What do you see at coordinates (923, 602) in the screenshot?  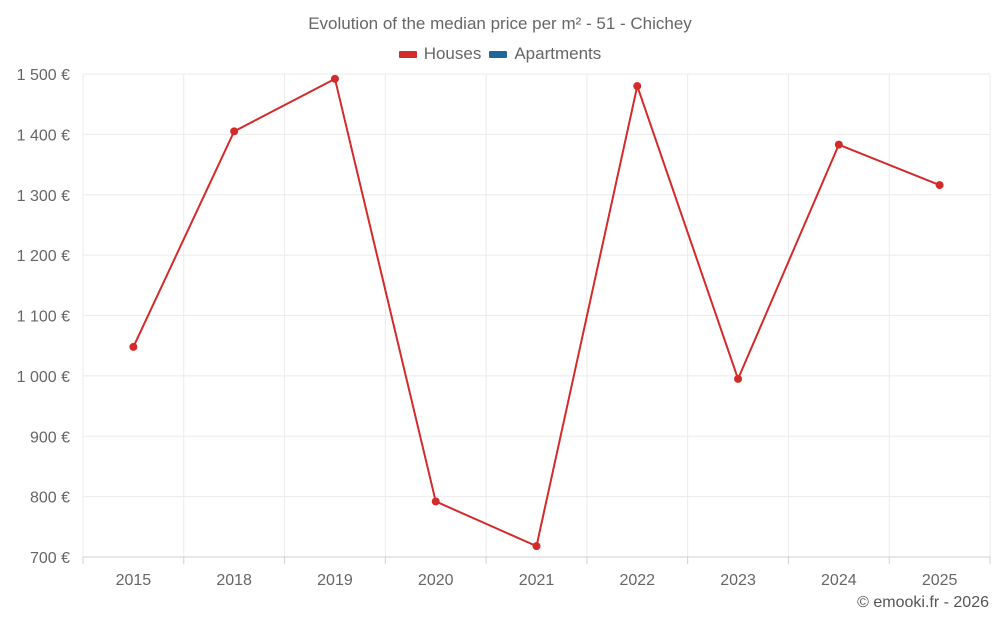 I see `copyright-credit: © emooki.fr - 2026` at bounding box center [923, 602].